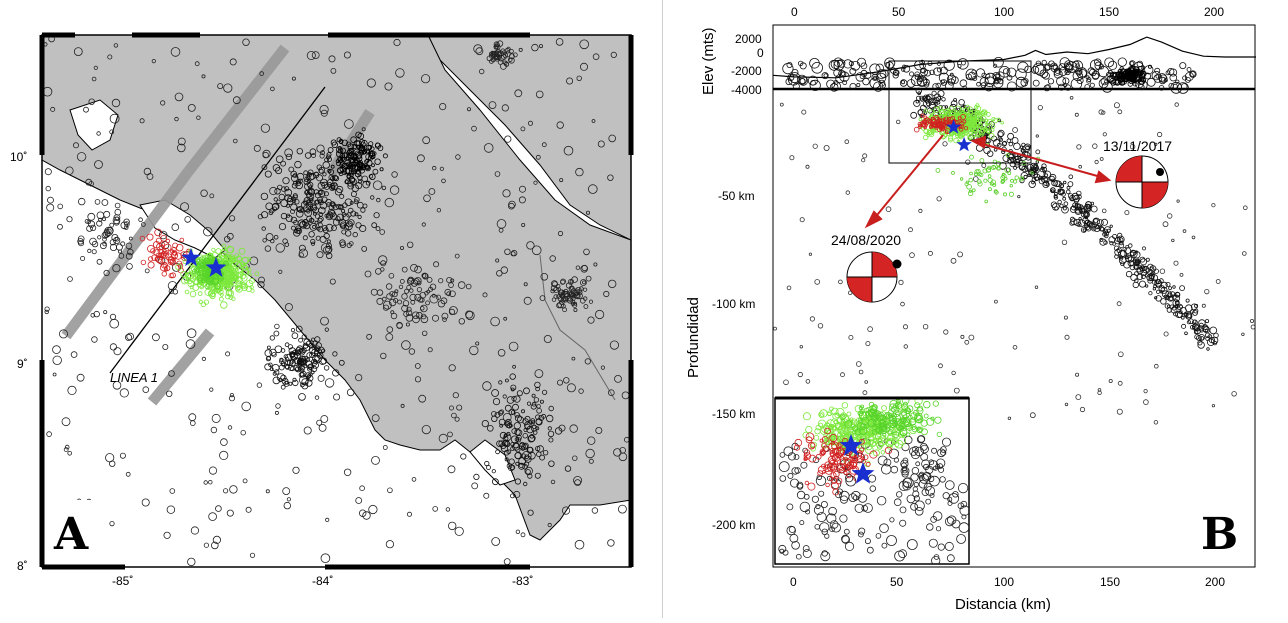 This screenshot has height=623, width=1288. Describe the element at coordinates (746, 71) in the screenshot. I see `elev-tick-m2000: -2000` at that location.